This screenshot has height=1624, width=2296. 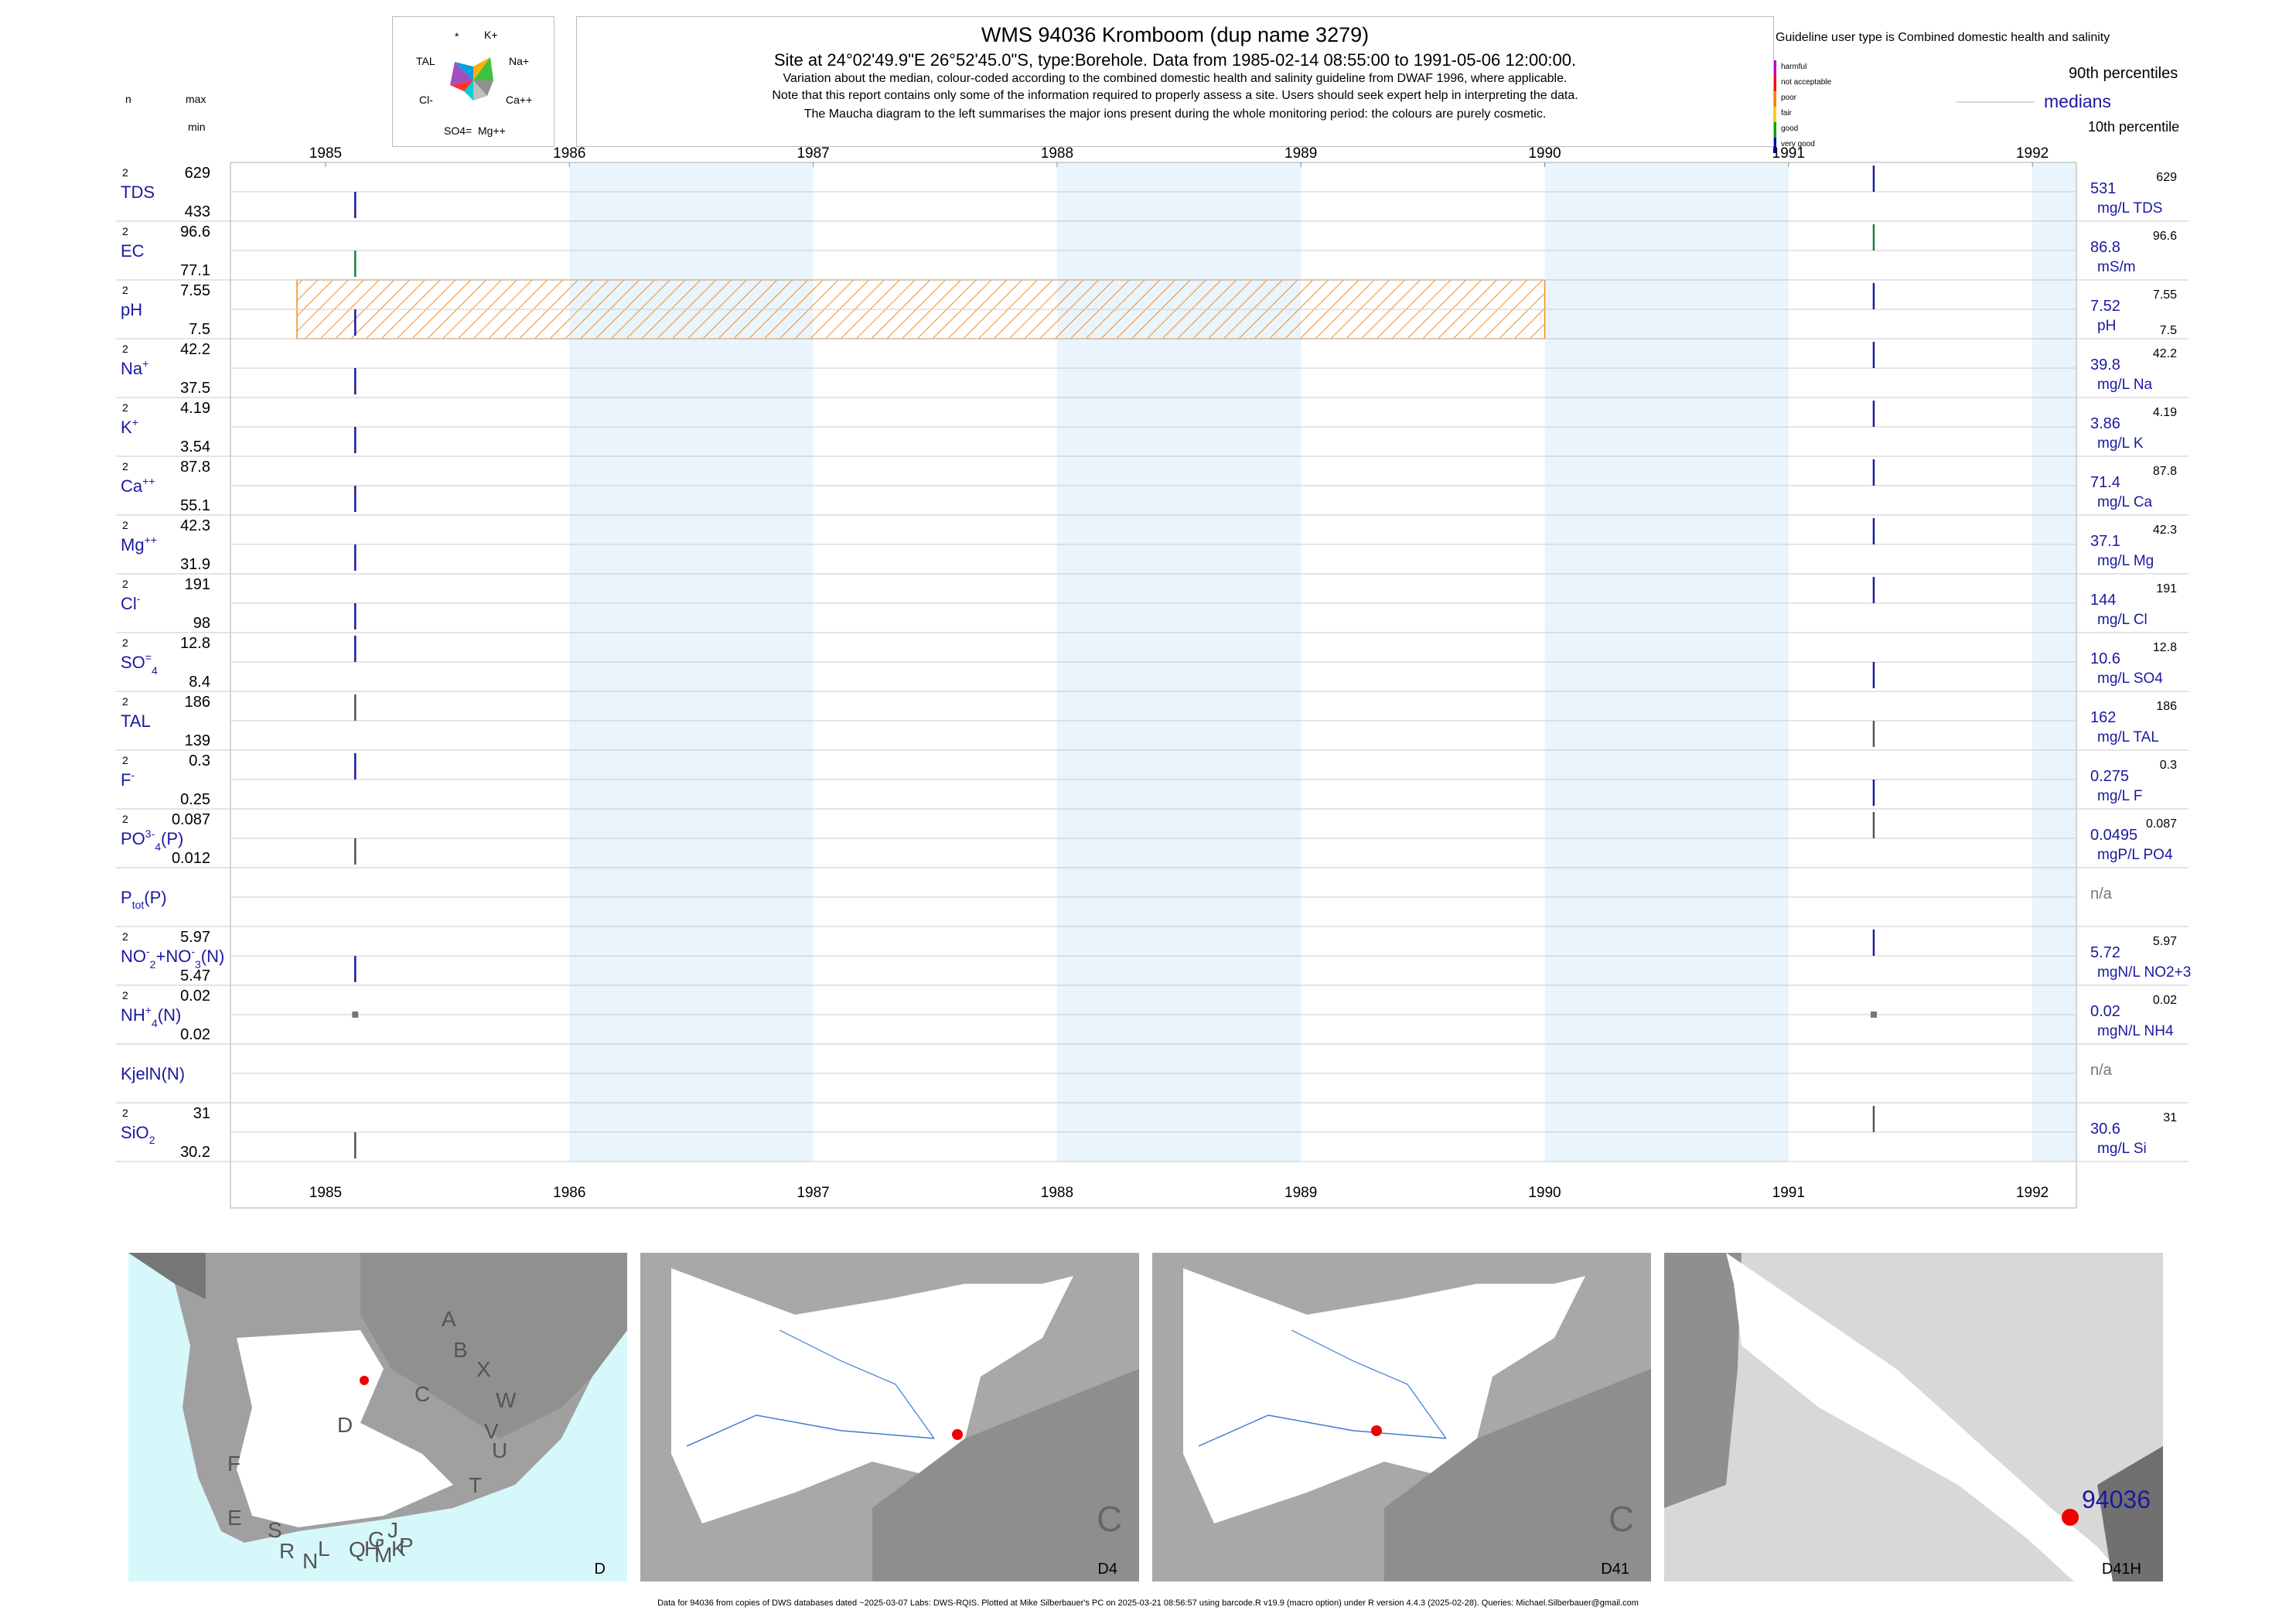 I want to click on x-tick-label-bottom: 1988, so click(x=1057, y=1193).